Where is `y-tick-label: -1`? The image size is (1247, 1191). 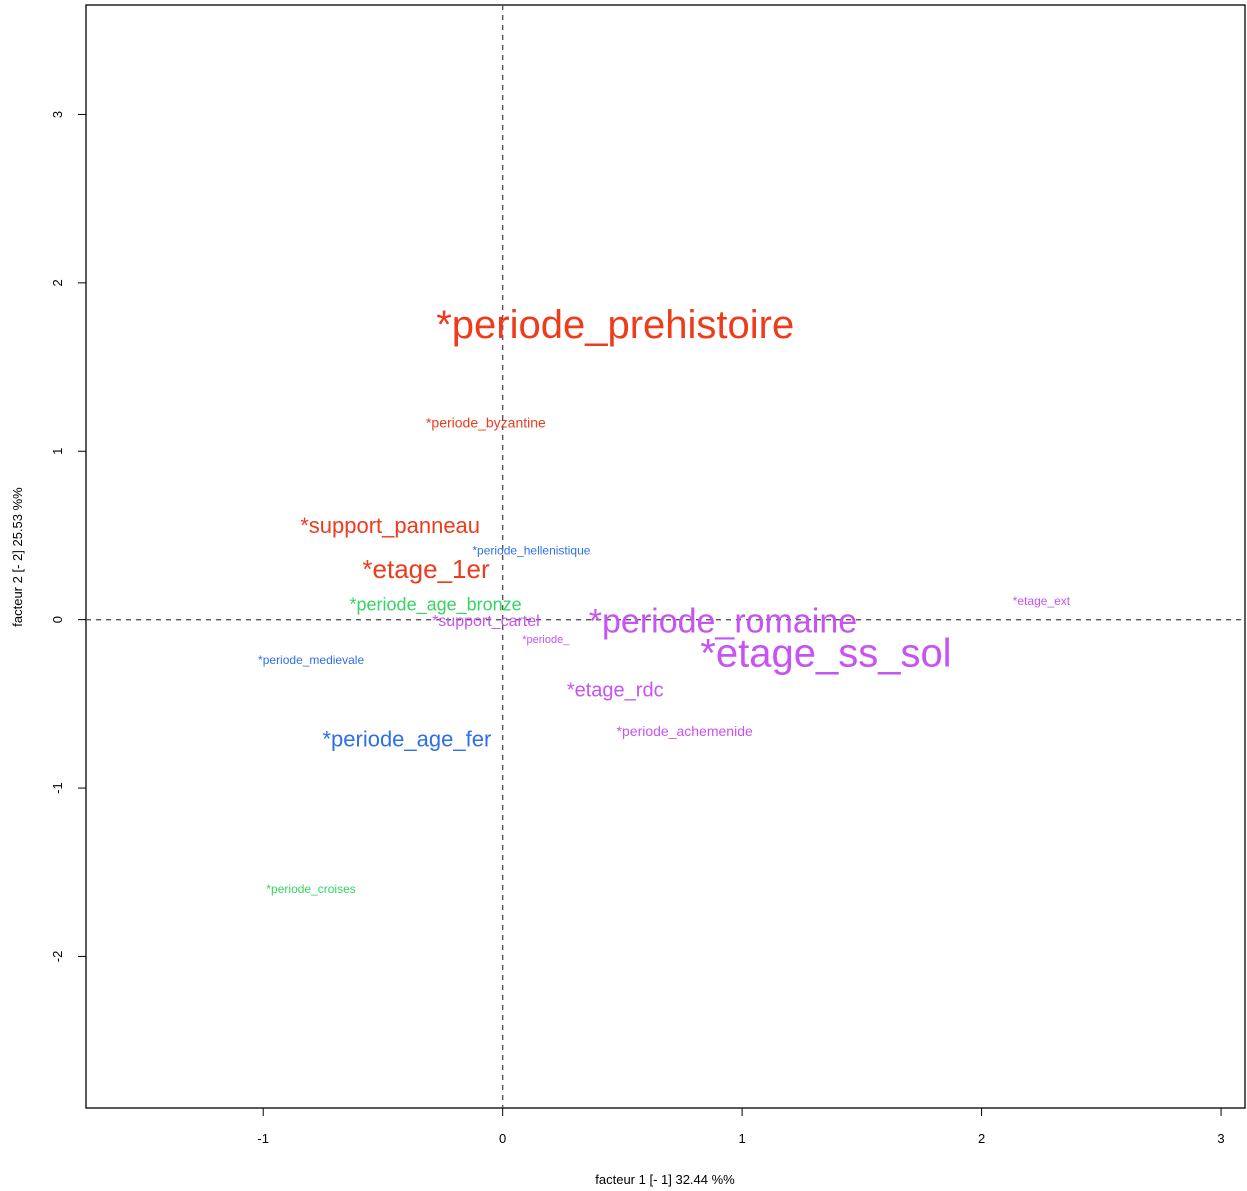 y-tick-label: -1 is located at coordinates (57, 788).